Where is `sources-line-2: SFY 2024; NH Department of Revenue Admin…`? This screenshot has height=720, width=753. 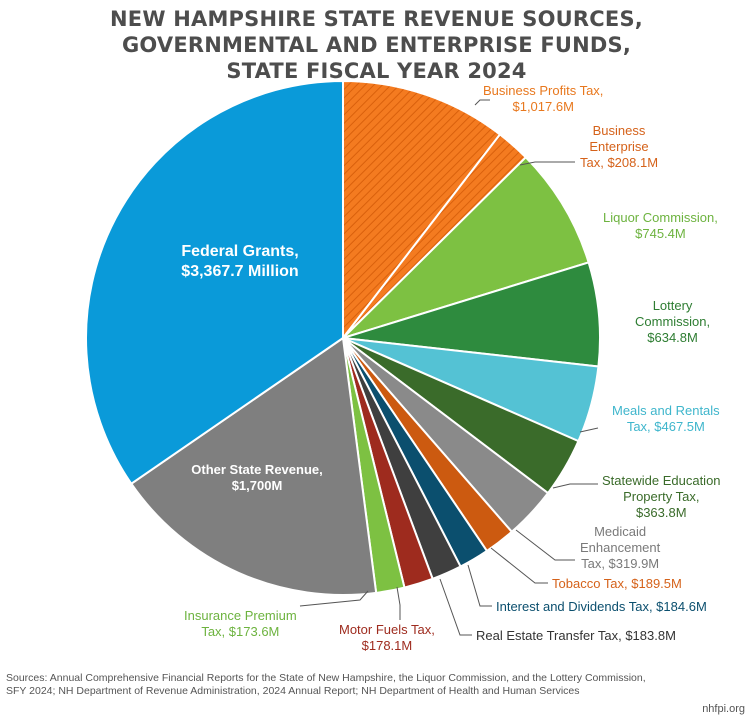
sources-line-2: SFY 2024; NH Department of Revenue Admin… is located at coordinates (293, 691).